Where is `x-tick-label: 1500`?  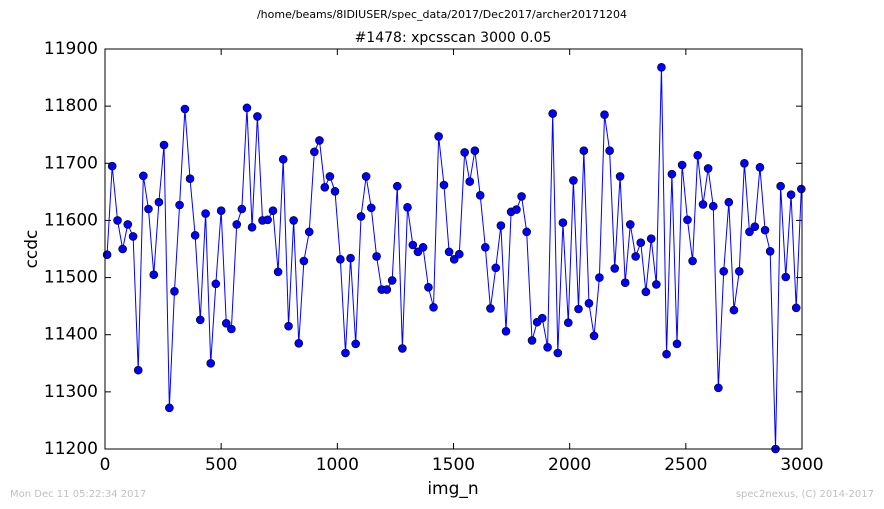
x-tick-label: 1500 is located at coordinates (453, 465).